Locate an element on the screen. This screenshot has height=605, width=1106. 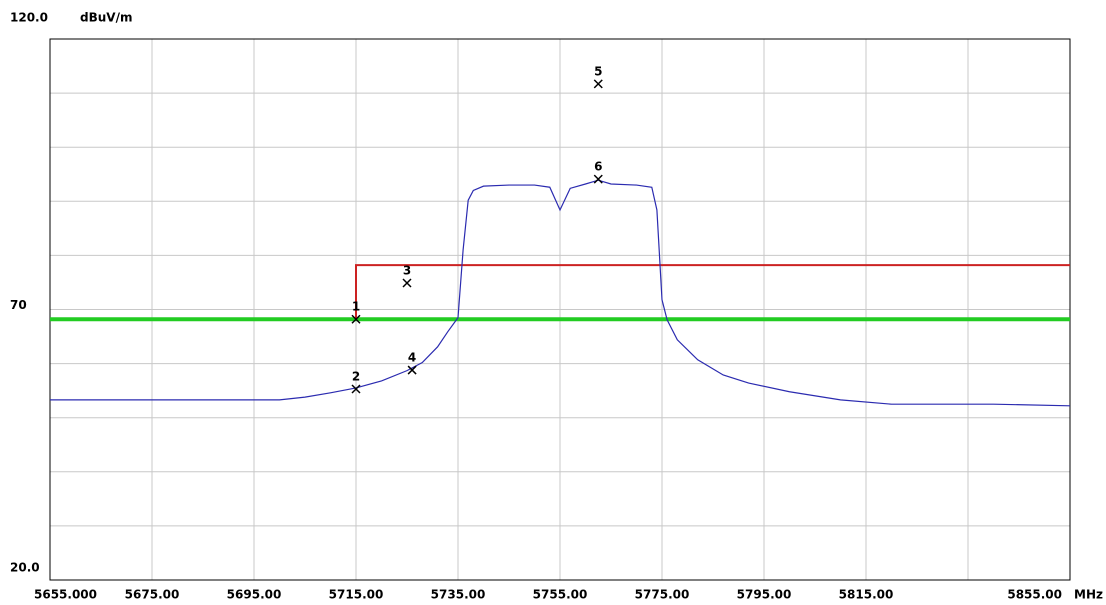
y-tick-label: 120.0 is located at coordinates (29, 18).